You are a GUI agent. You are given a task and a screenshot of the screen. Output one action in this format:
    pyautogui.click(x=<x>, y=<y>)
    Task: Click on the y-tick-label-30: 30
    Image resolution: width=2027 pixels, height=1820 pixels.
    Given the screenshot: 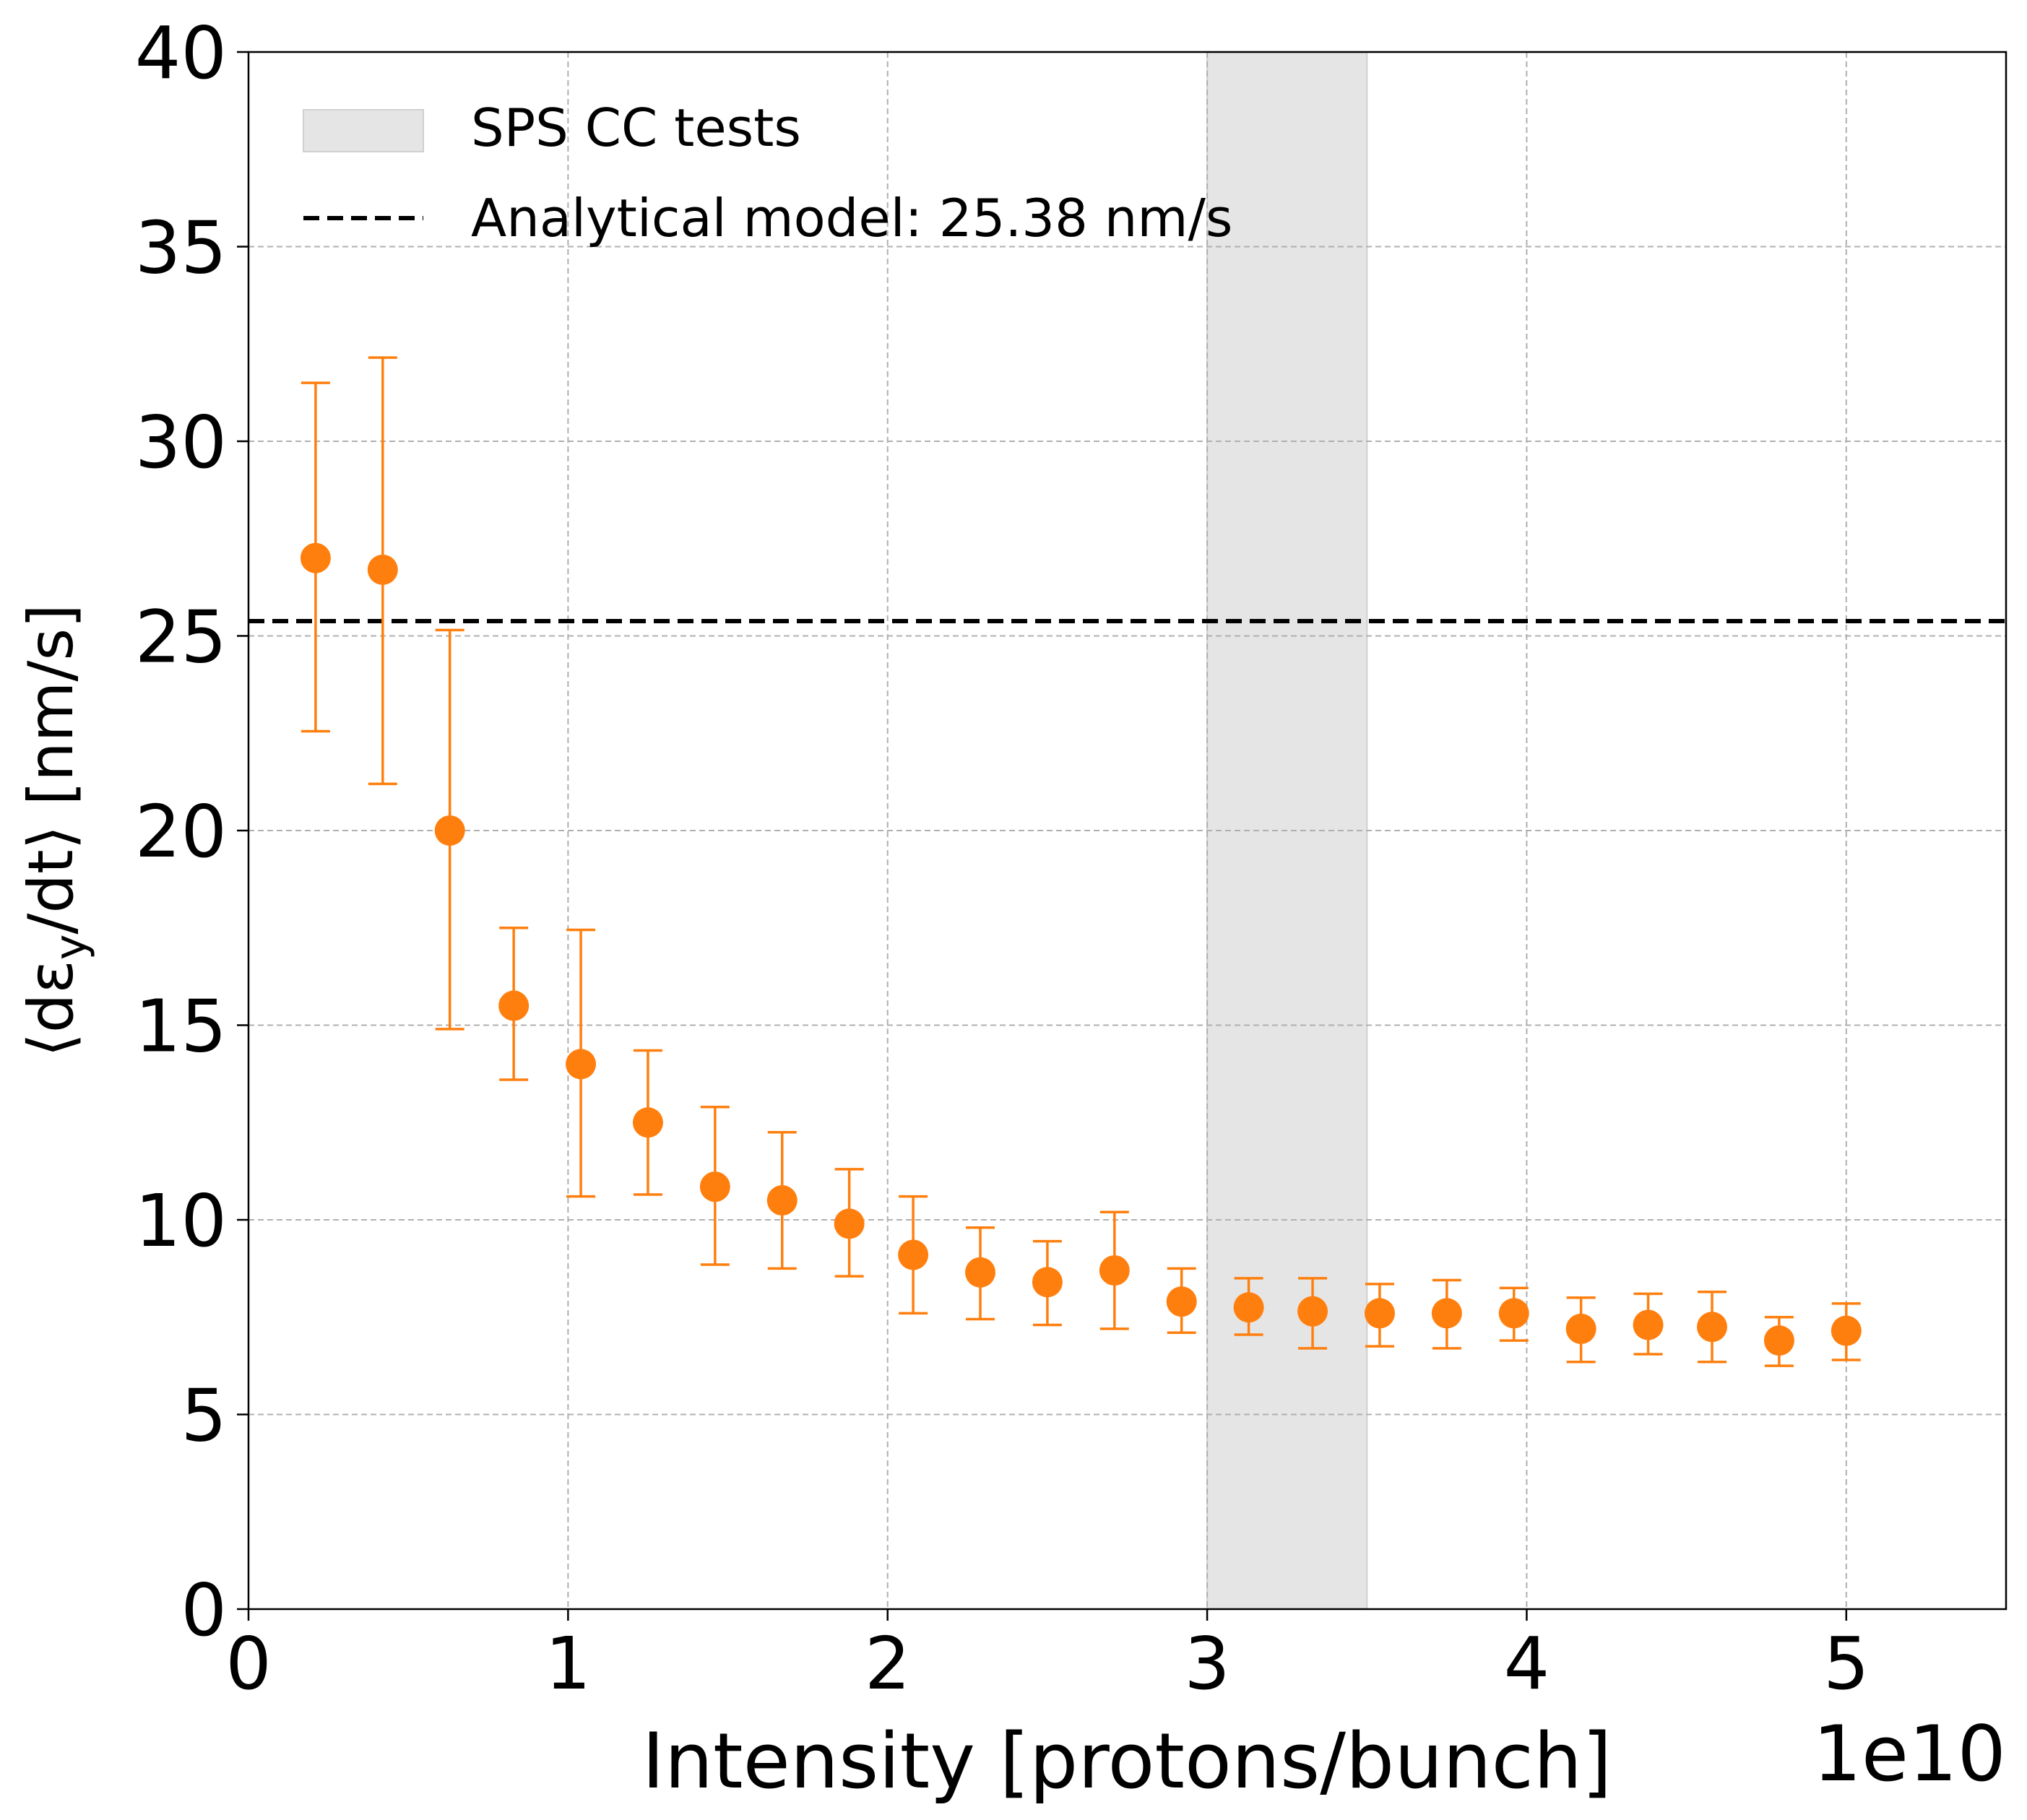 What is the action you would take?
    pyautogui.click(x=181, y=442)
    